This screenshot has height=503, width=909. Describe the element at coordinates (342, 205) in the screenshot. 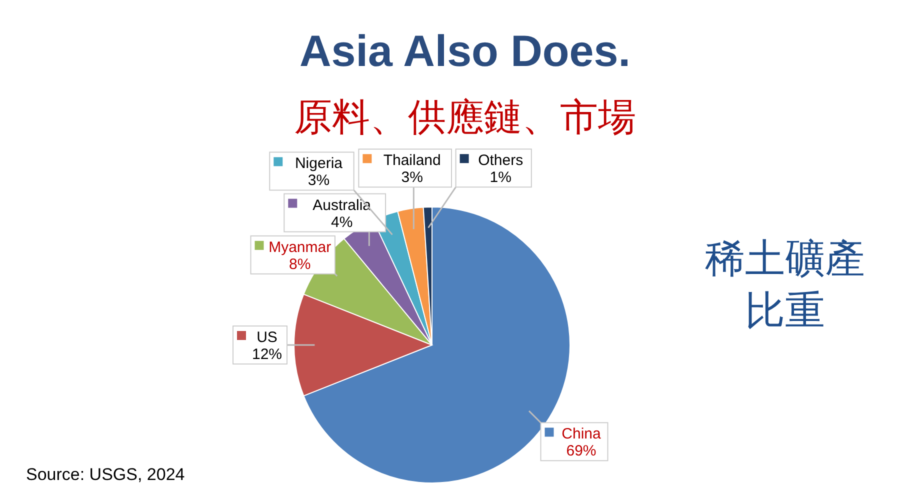

I see `legend-label: Australia` at that location.